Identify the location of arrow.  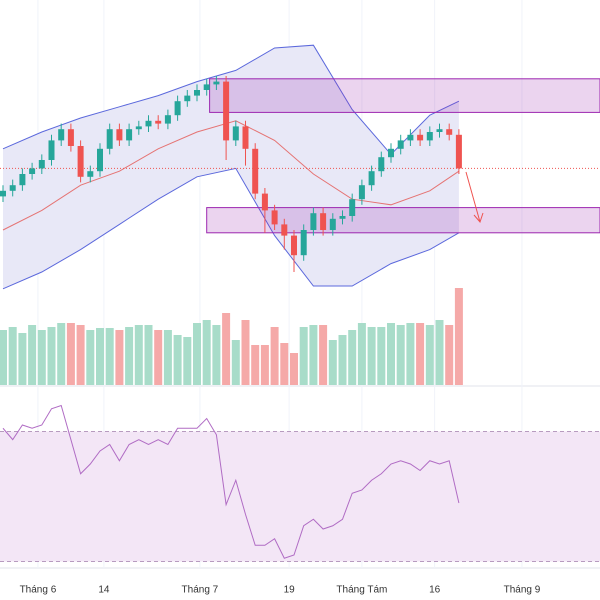
(474, 197).